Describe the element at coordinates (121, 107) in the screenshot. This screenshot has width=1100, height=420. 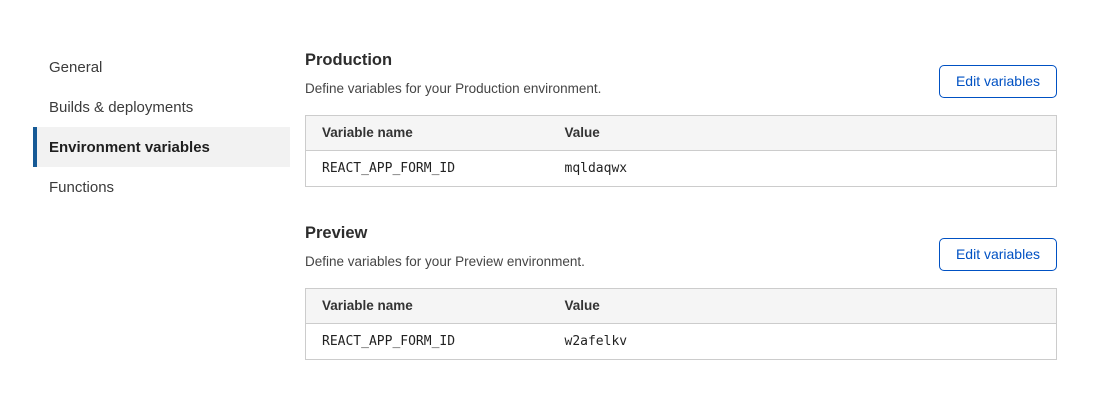
I see `sidebar-item-label: Builds & deployments` at that location.